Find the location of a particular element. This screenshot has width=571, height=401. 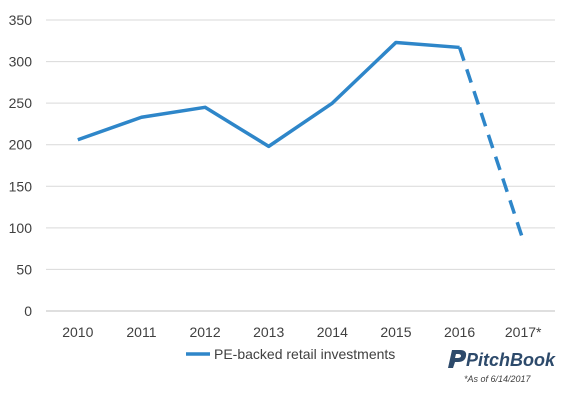

x-tick-label: 2012 is located at coordinates (204, 332).